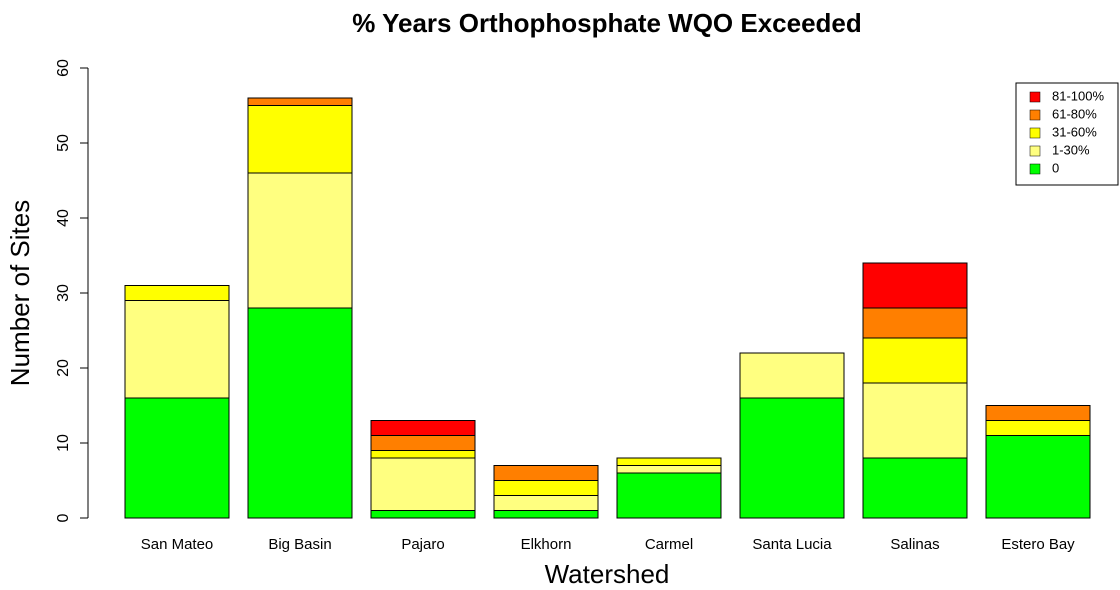 This screenshot has height=590, width=1120. I want to click on y-tick-label: 0, so click(63, 517).